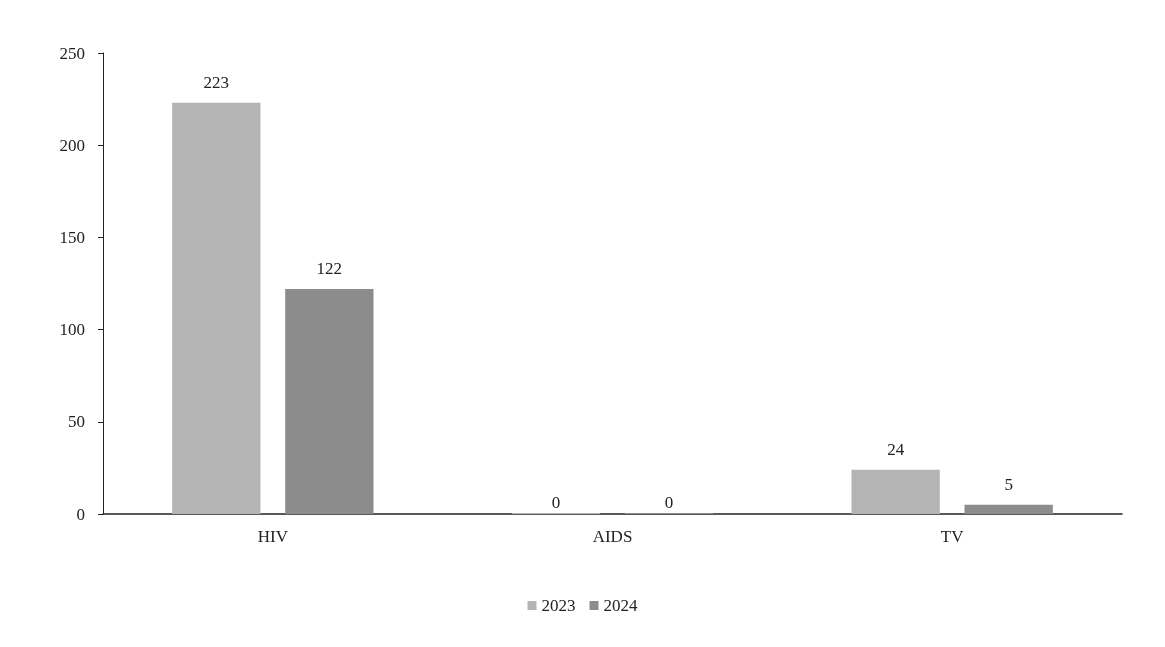 The width and height of the screenshot is (1165, 647). What do you see at coordinates (329, 269) in the screenshot?
I see `data-label: 122` at bounding box center [329, 269].